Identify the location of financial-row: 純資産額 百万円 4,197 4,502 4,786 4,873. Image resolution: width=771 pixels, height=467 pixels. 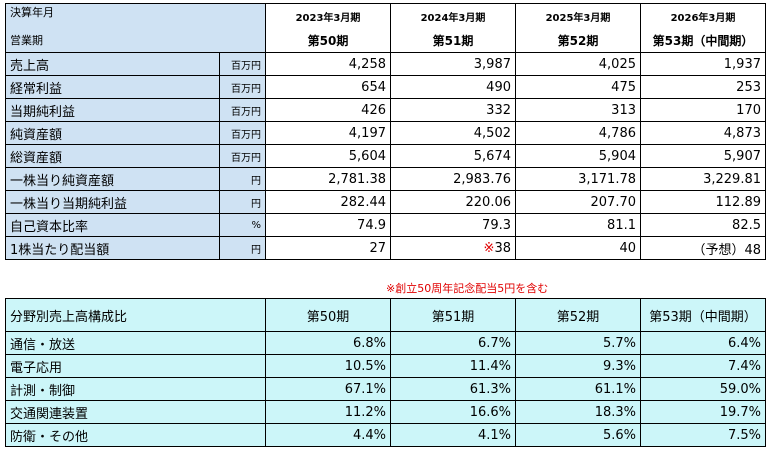
(385, 133).